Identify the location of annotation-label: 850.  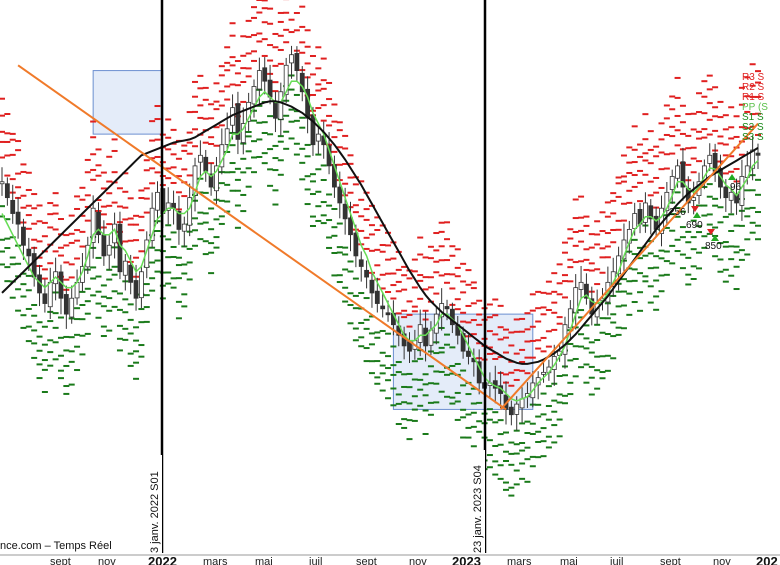
(713, 246).